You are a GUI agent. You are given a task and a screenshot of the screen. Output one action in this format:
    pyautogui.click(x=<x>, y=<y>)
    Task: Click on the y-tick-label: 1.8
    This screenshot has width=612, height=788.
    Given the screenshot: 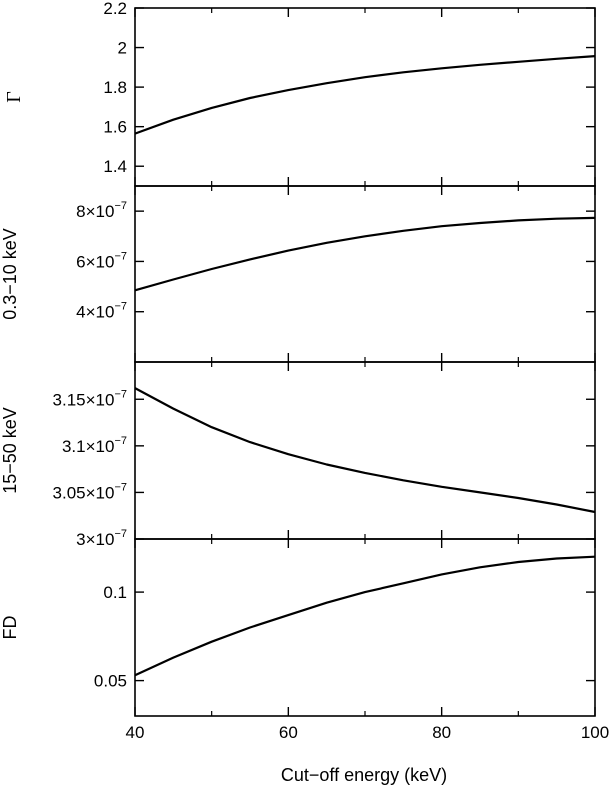 What is the action you would take?
    pyautogui.click(x=115, y=87)
    